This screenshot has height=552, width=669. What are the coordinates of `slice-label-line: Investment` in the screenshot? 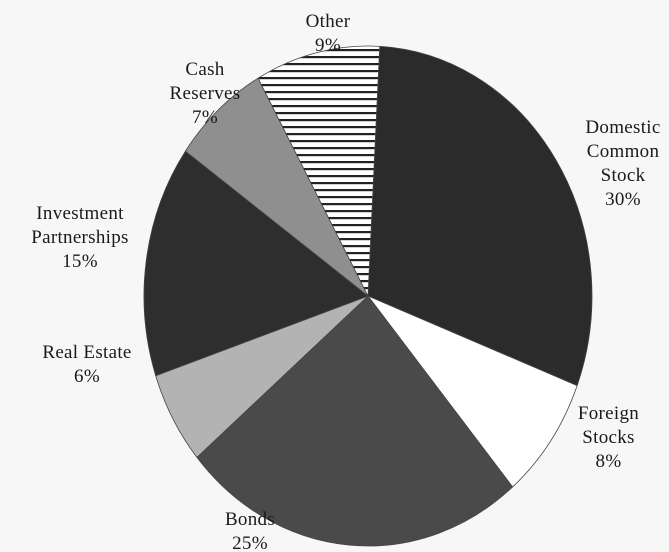 It's located at (80, 213).